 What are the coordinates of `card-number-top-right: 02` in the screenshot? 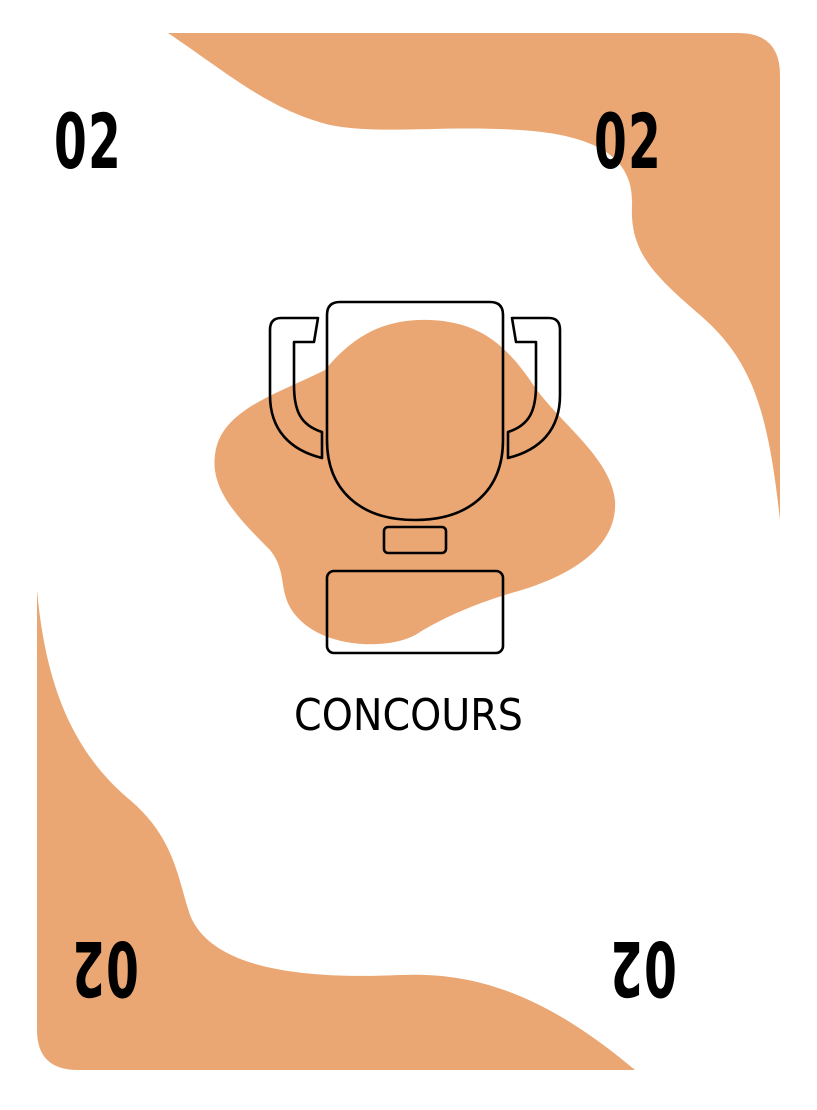 It's located at (628, 141).